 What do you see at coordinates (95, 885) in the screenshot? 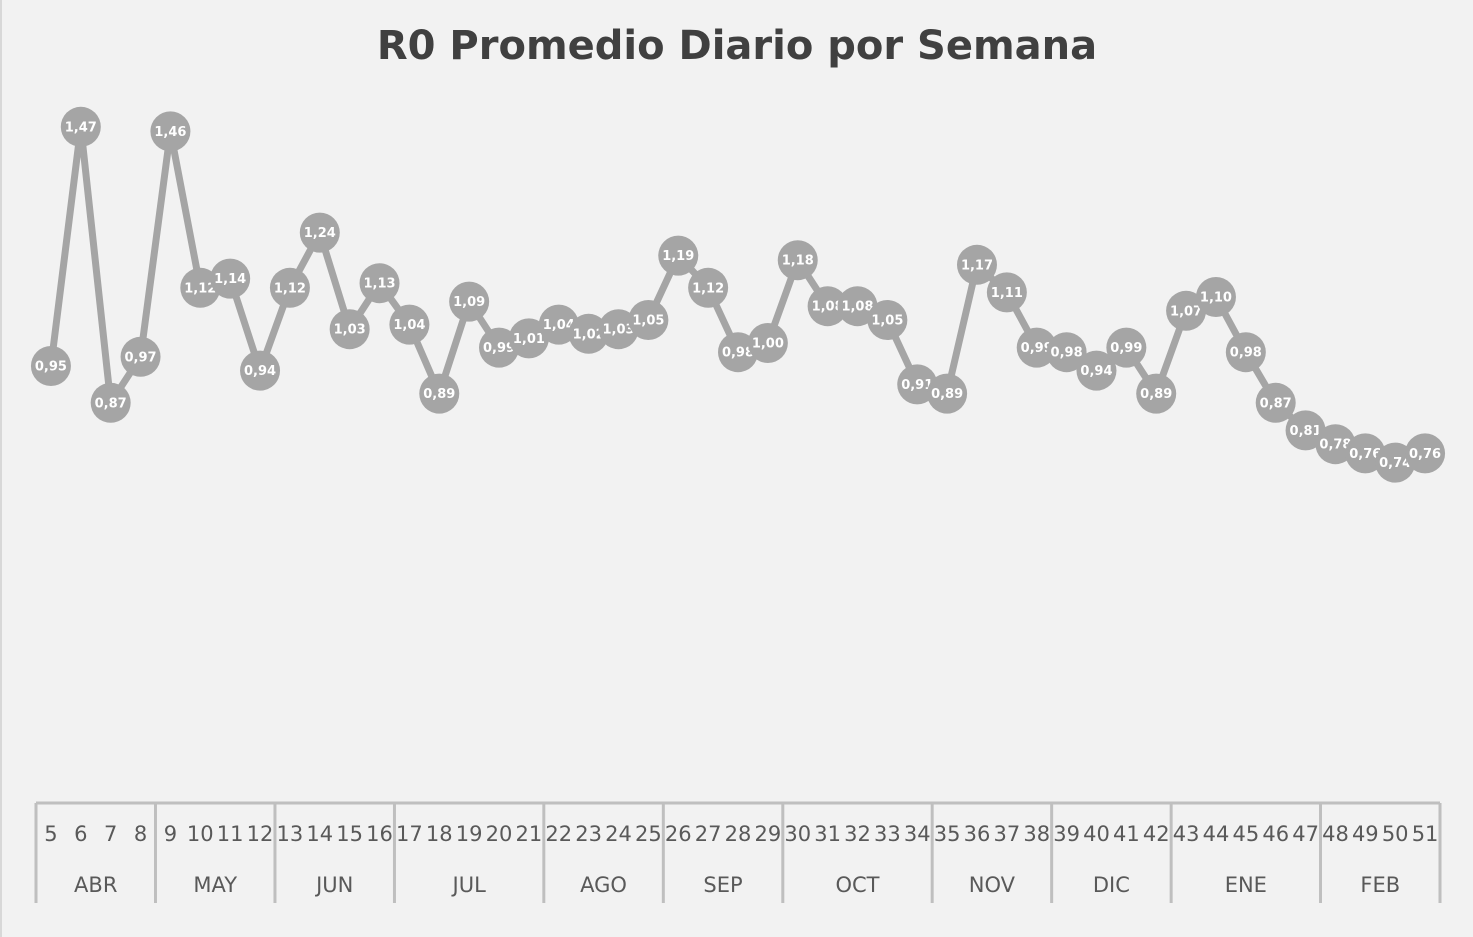
I see `group-label: ABR` at bounding box center [95, 885].